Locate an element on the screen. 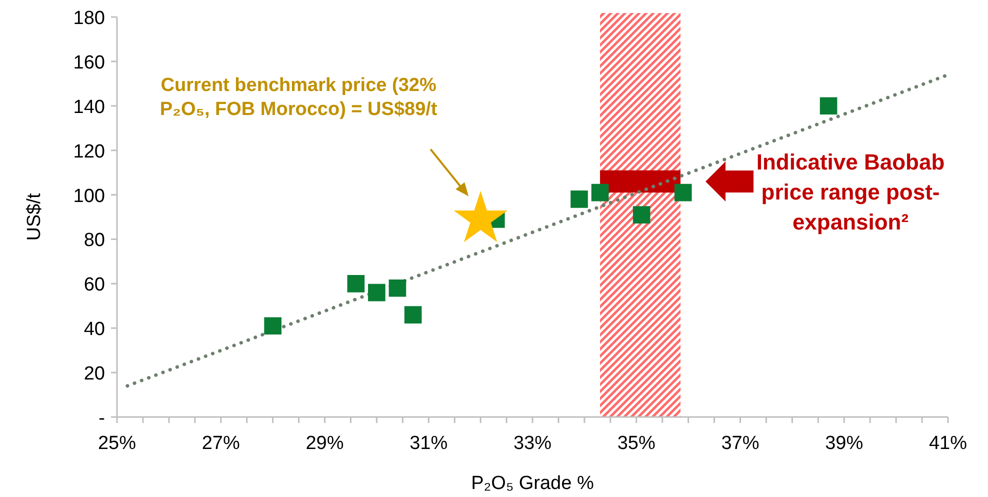 The height and width of the screenshot is (497, 988). x-tick-label: 27% is located at coordinates (221, 443).